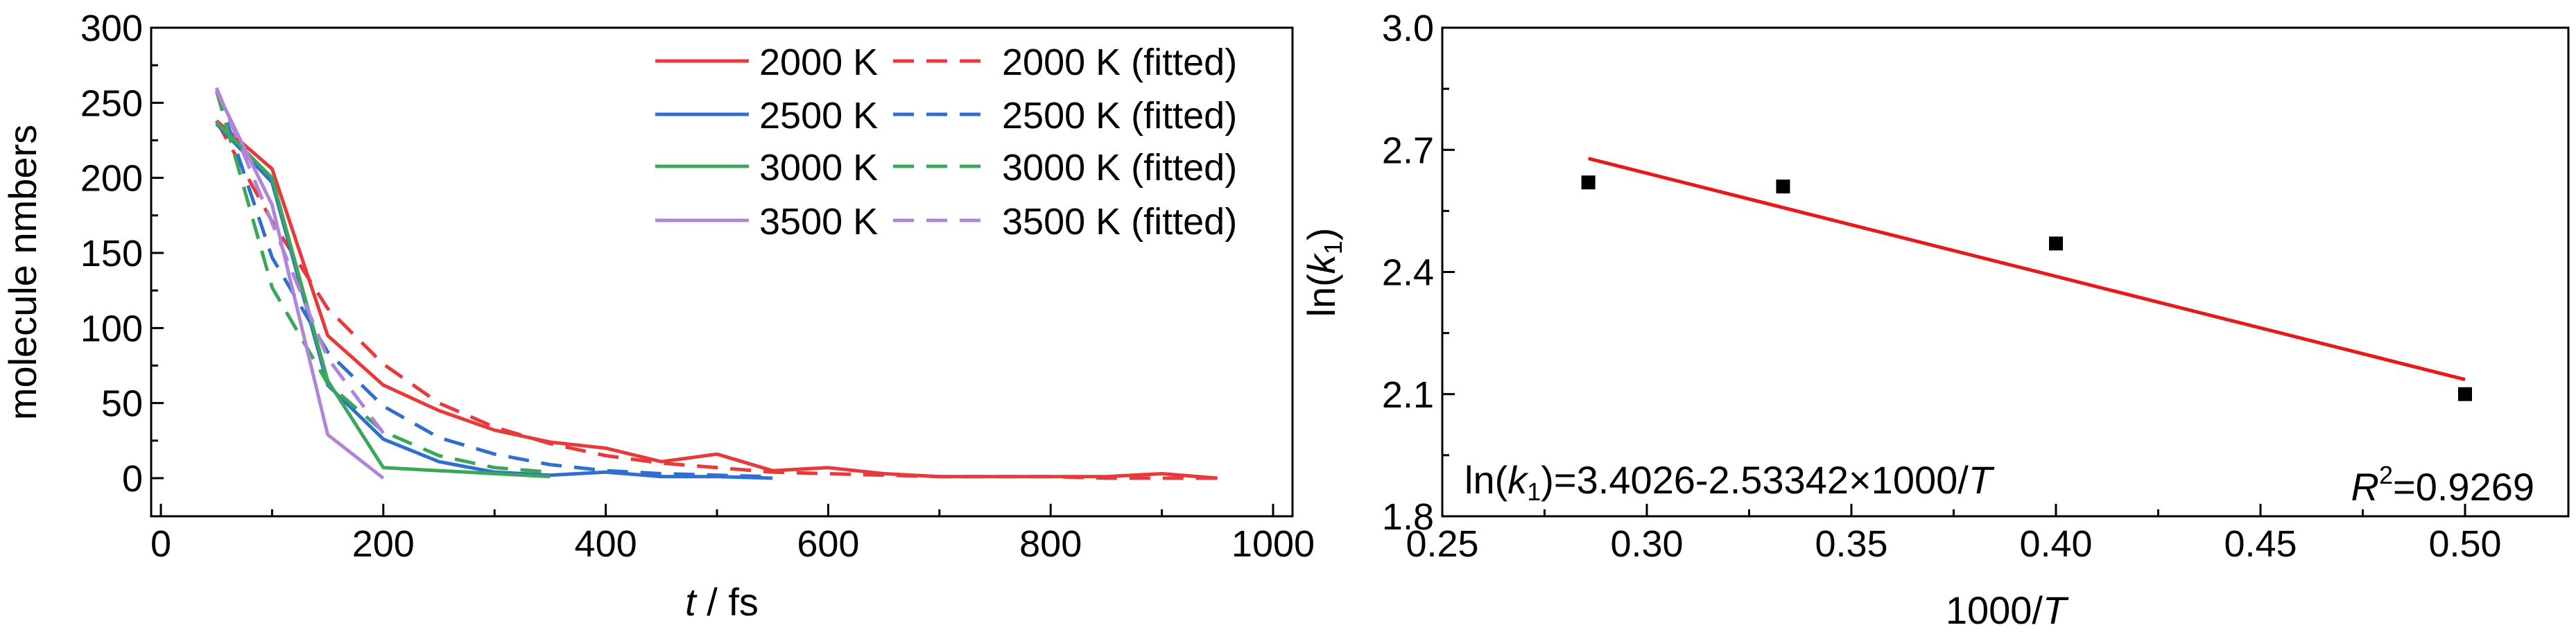 The width and height of the screenshot is (2576, 632). Describe the element at coordinates (818, 167) in the screenshot. I see `legend-label-3000: 3000 K` at that location.